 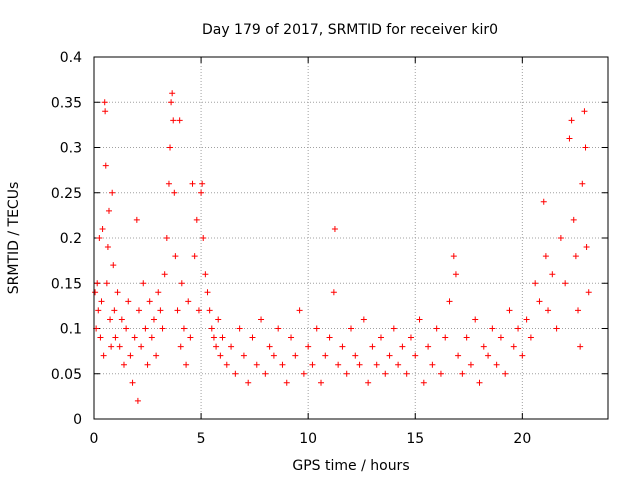 I want to click on x-tick-label: 15, so click(x=415, y=439).